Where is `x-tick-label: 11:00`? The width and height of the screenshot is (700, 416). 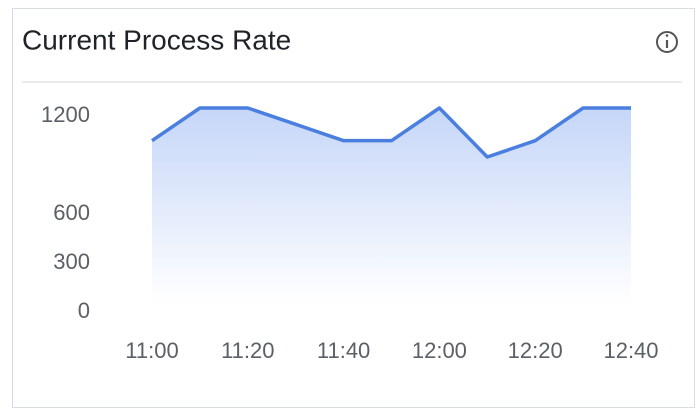 x-tick-label: 11:00 is located at coordinates (151, 350).